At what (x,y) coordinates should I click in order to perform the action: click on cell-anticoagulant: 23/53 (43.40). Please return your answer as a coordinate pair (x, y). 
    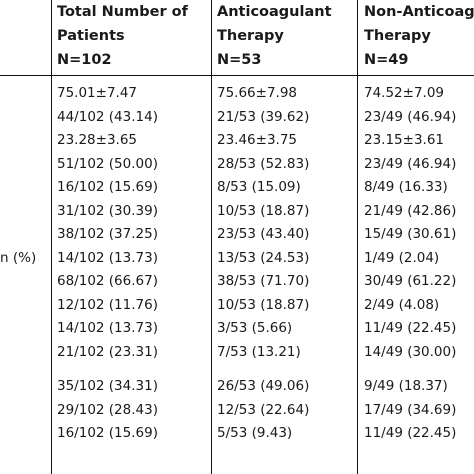
    Looking at the image, I should click on (263, 234).